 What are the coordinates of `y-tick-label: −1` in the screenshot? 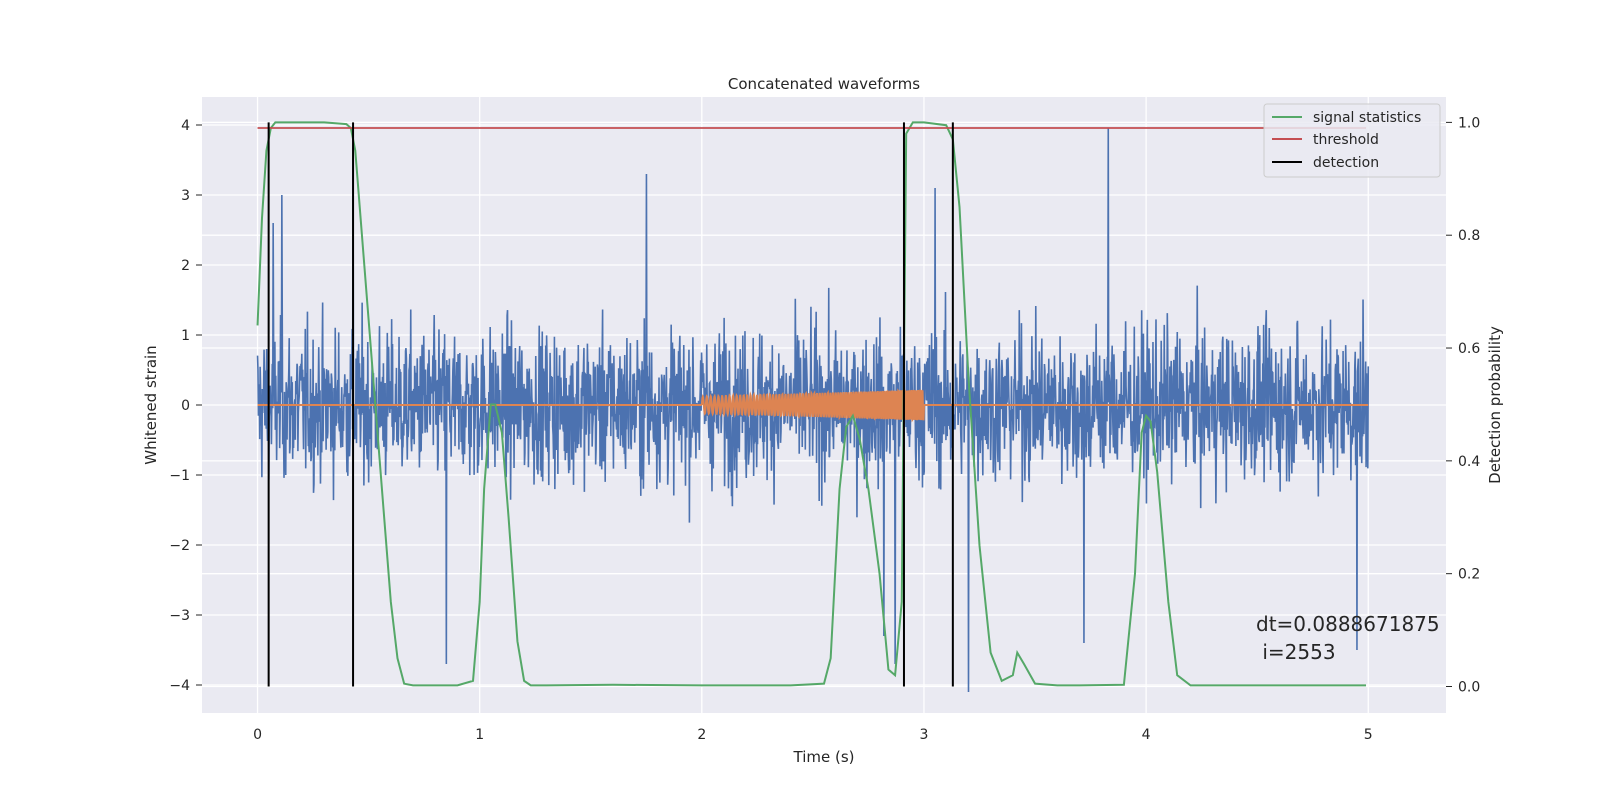 It's located at (179, 476).